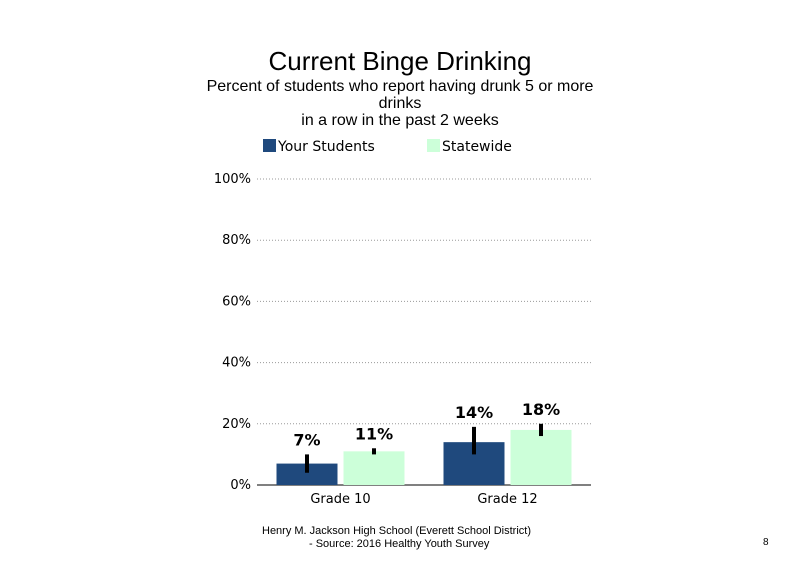  I want to click on data-label: 7%, so click(306, 439).